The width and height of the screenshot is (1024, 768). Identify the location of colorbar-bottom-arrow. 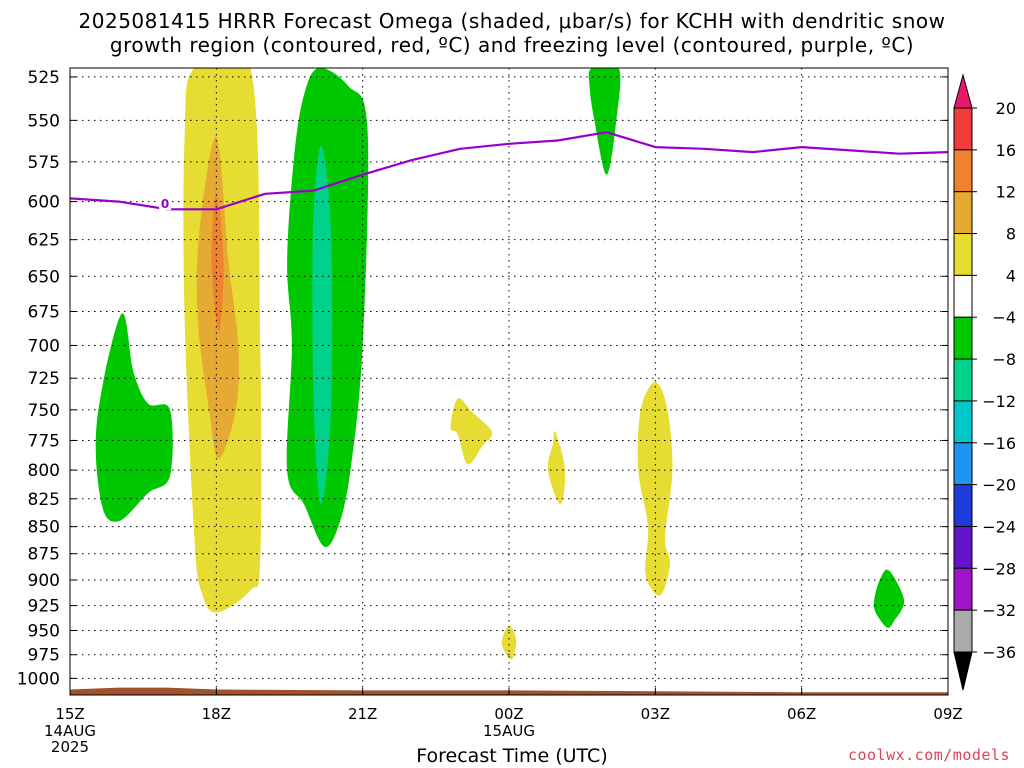
(963, 671).